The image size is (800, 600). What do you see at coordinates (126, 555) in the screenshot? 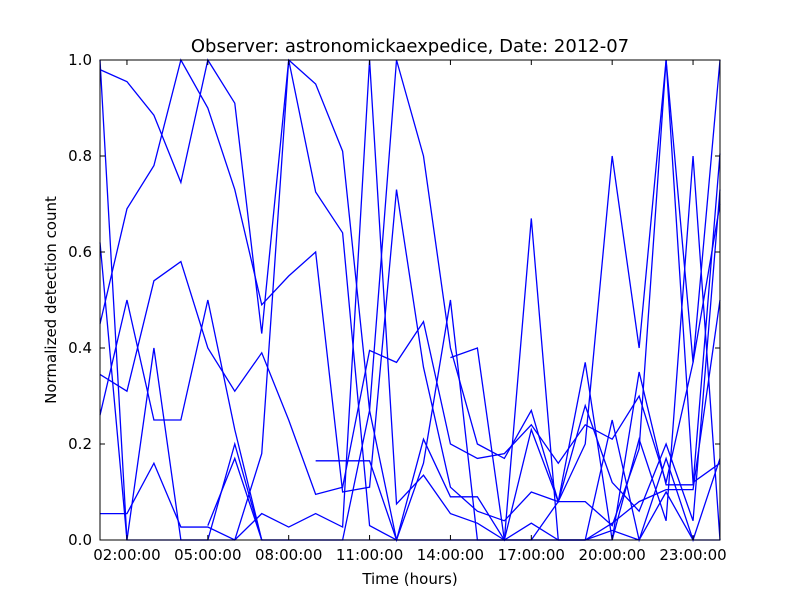
I see `x-tick-label: 02:00:00` at bounding box center [126, 555].